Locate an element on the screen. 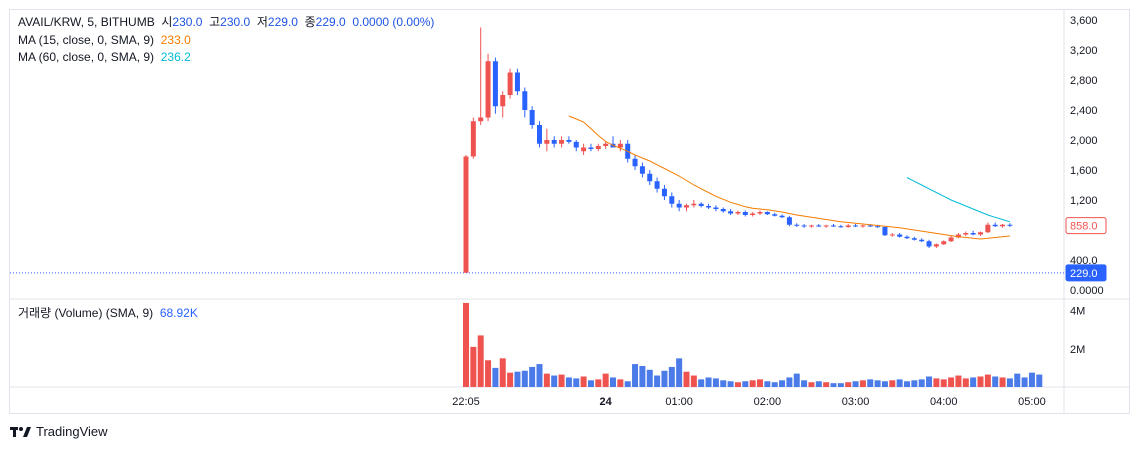  legend-volume-row: 거래량 (Volume) (SMA, 9) 68.92K is located at coordinates (108, 313).